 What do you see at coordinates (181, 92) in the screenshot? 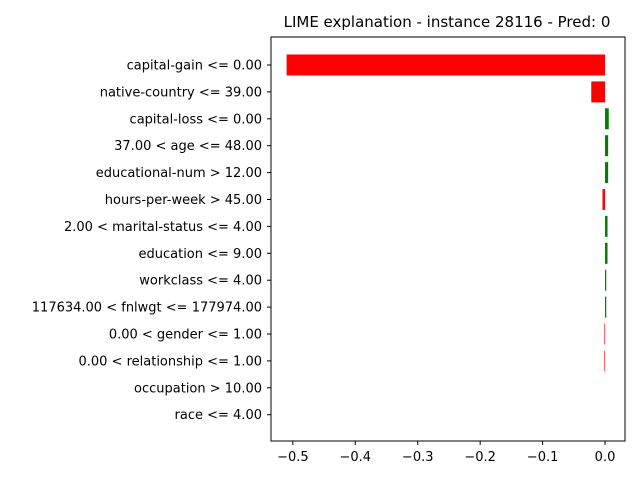
I see `y-label-native-country-39-00: native-country <= 39.00` at bounding box center [181, 92].